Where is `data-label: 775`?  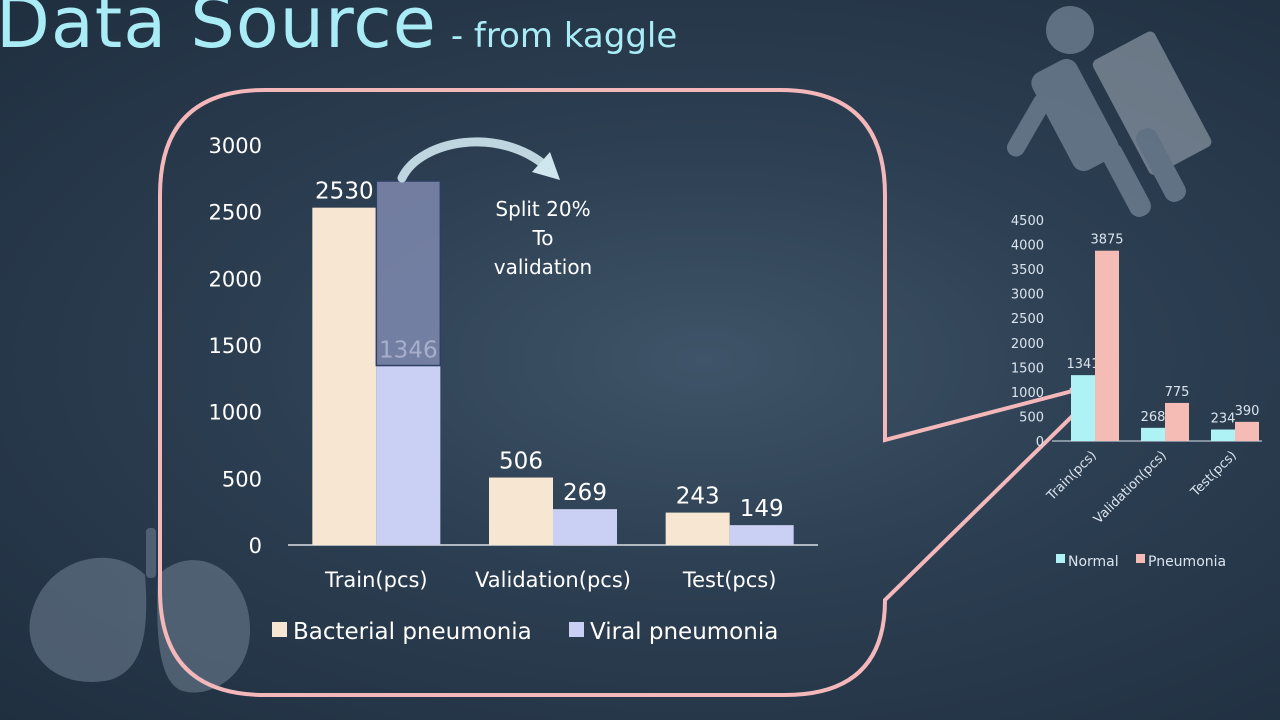
data-label: 775 is located at coordinates (1177, 392).